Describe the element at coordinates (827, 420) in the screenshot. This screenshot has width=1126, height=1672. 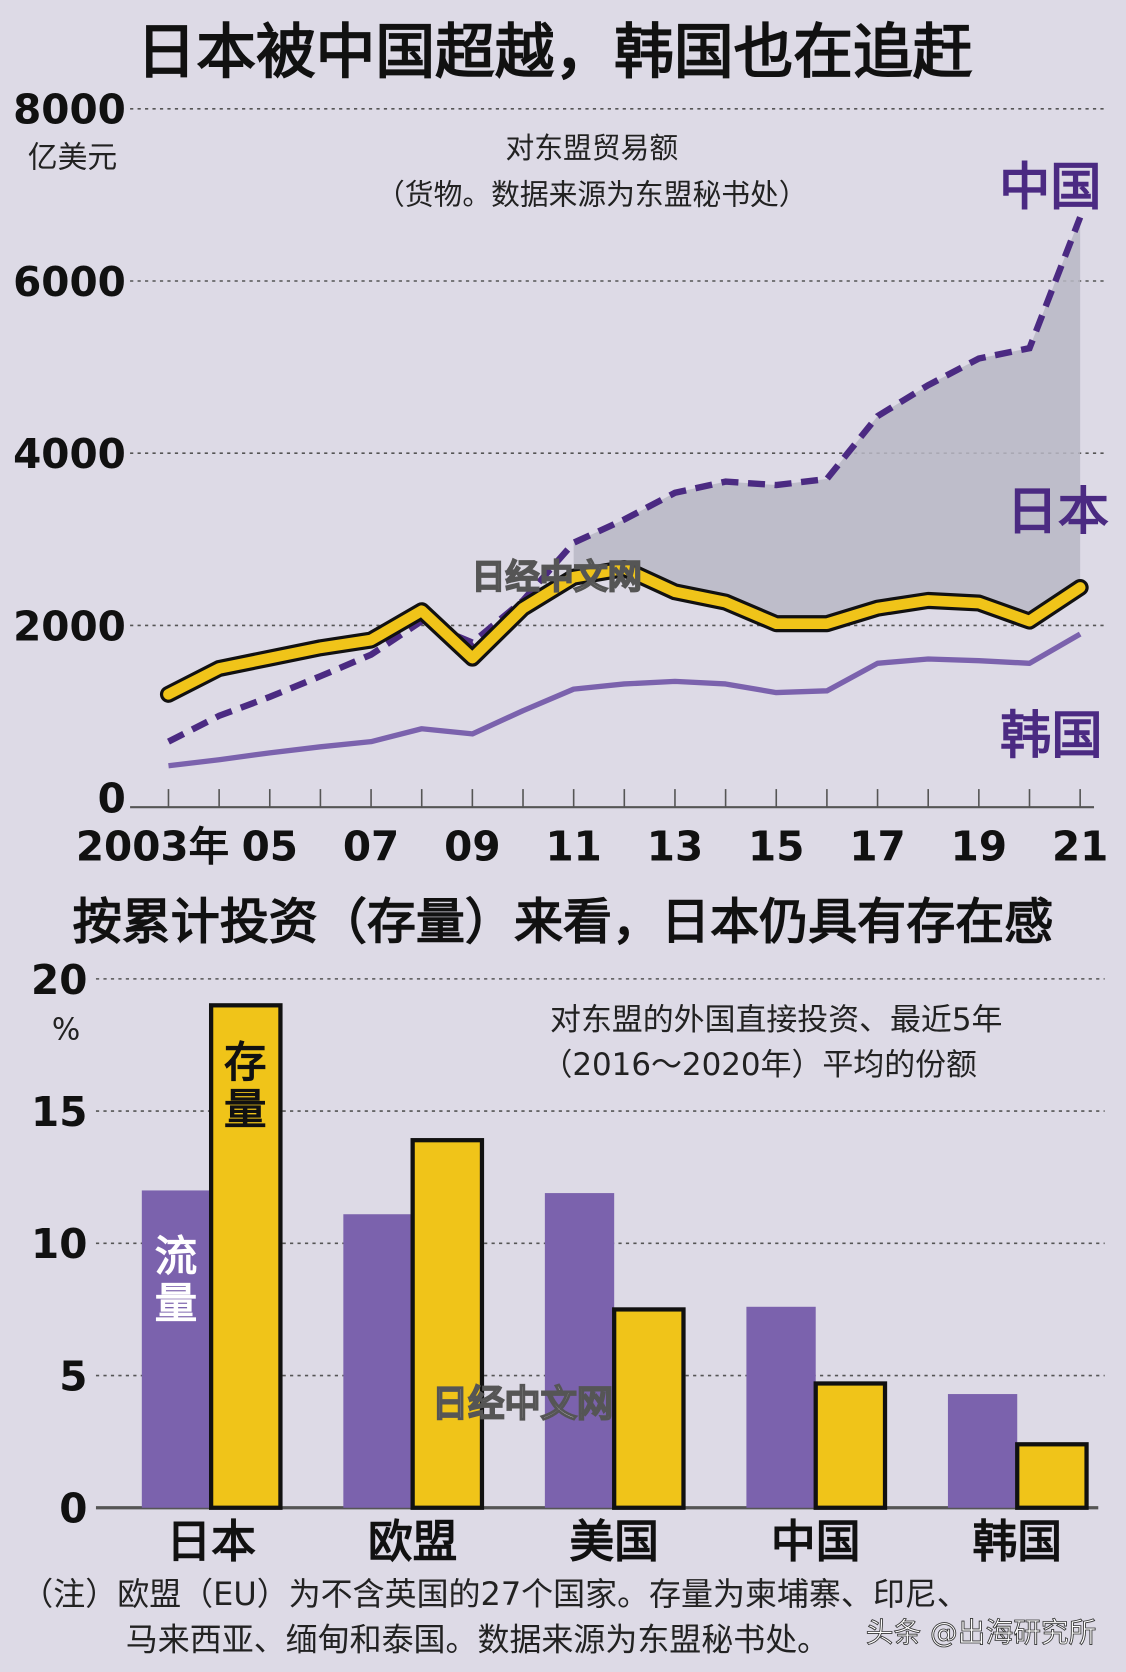
I see `china-japan-gap-area` at that location.